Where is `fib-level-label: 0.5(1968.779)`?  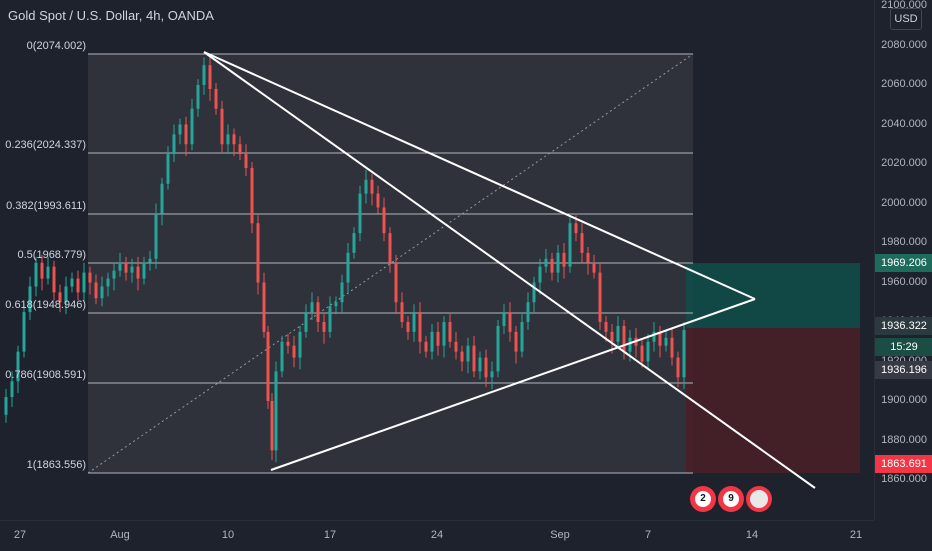 fib-level-label: 0.5(1968.779) is located at coordinates (52, 255).